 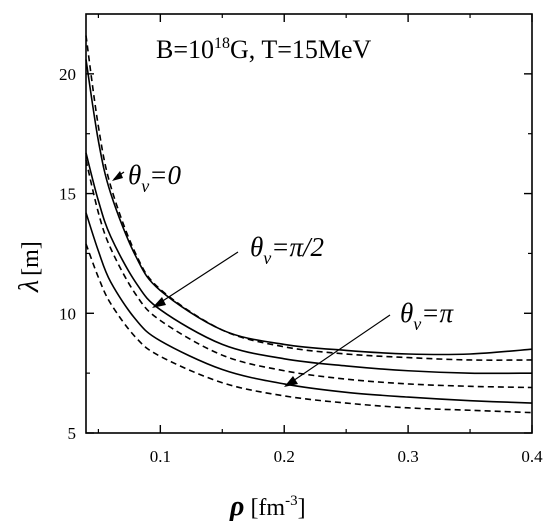 I want to click on x-axis-unit-prefix: [fm, so click(x=267, y=508).